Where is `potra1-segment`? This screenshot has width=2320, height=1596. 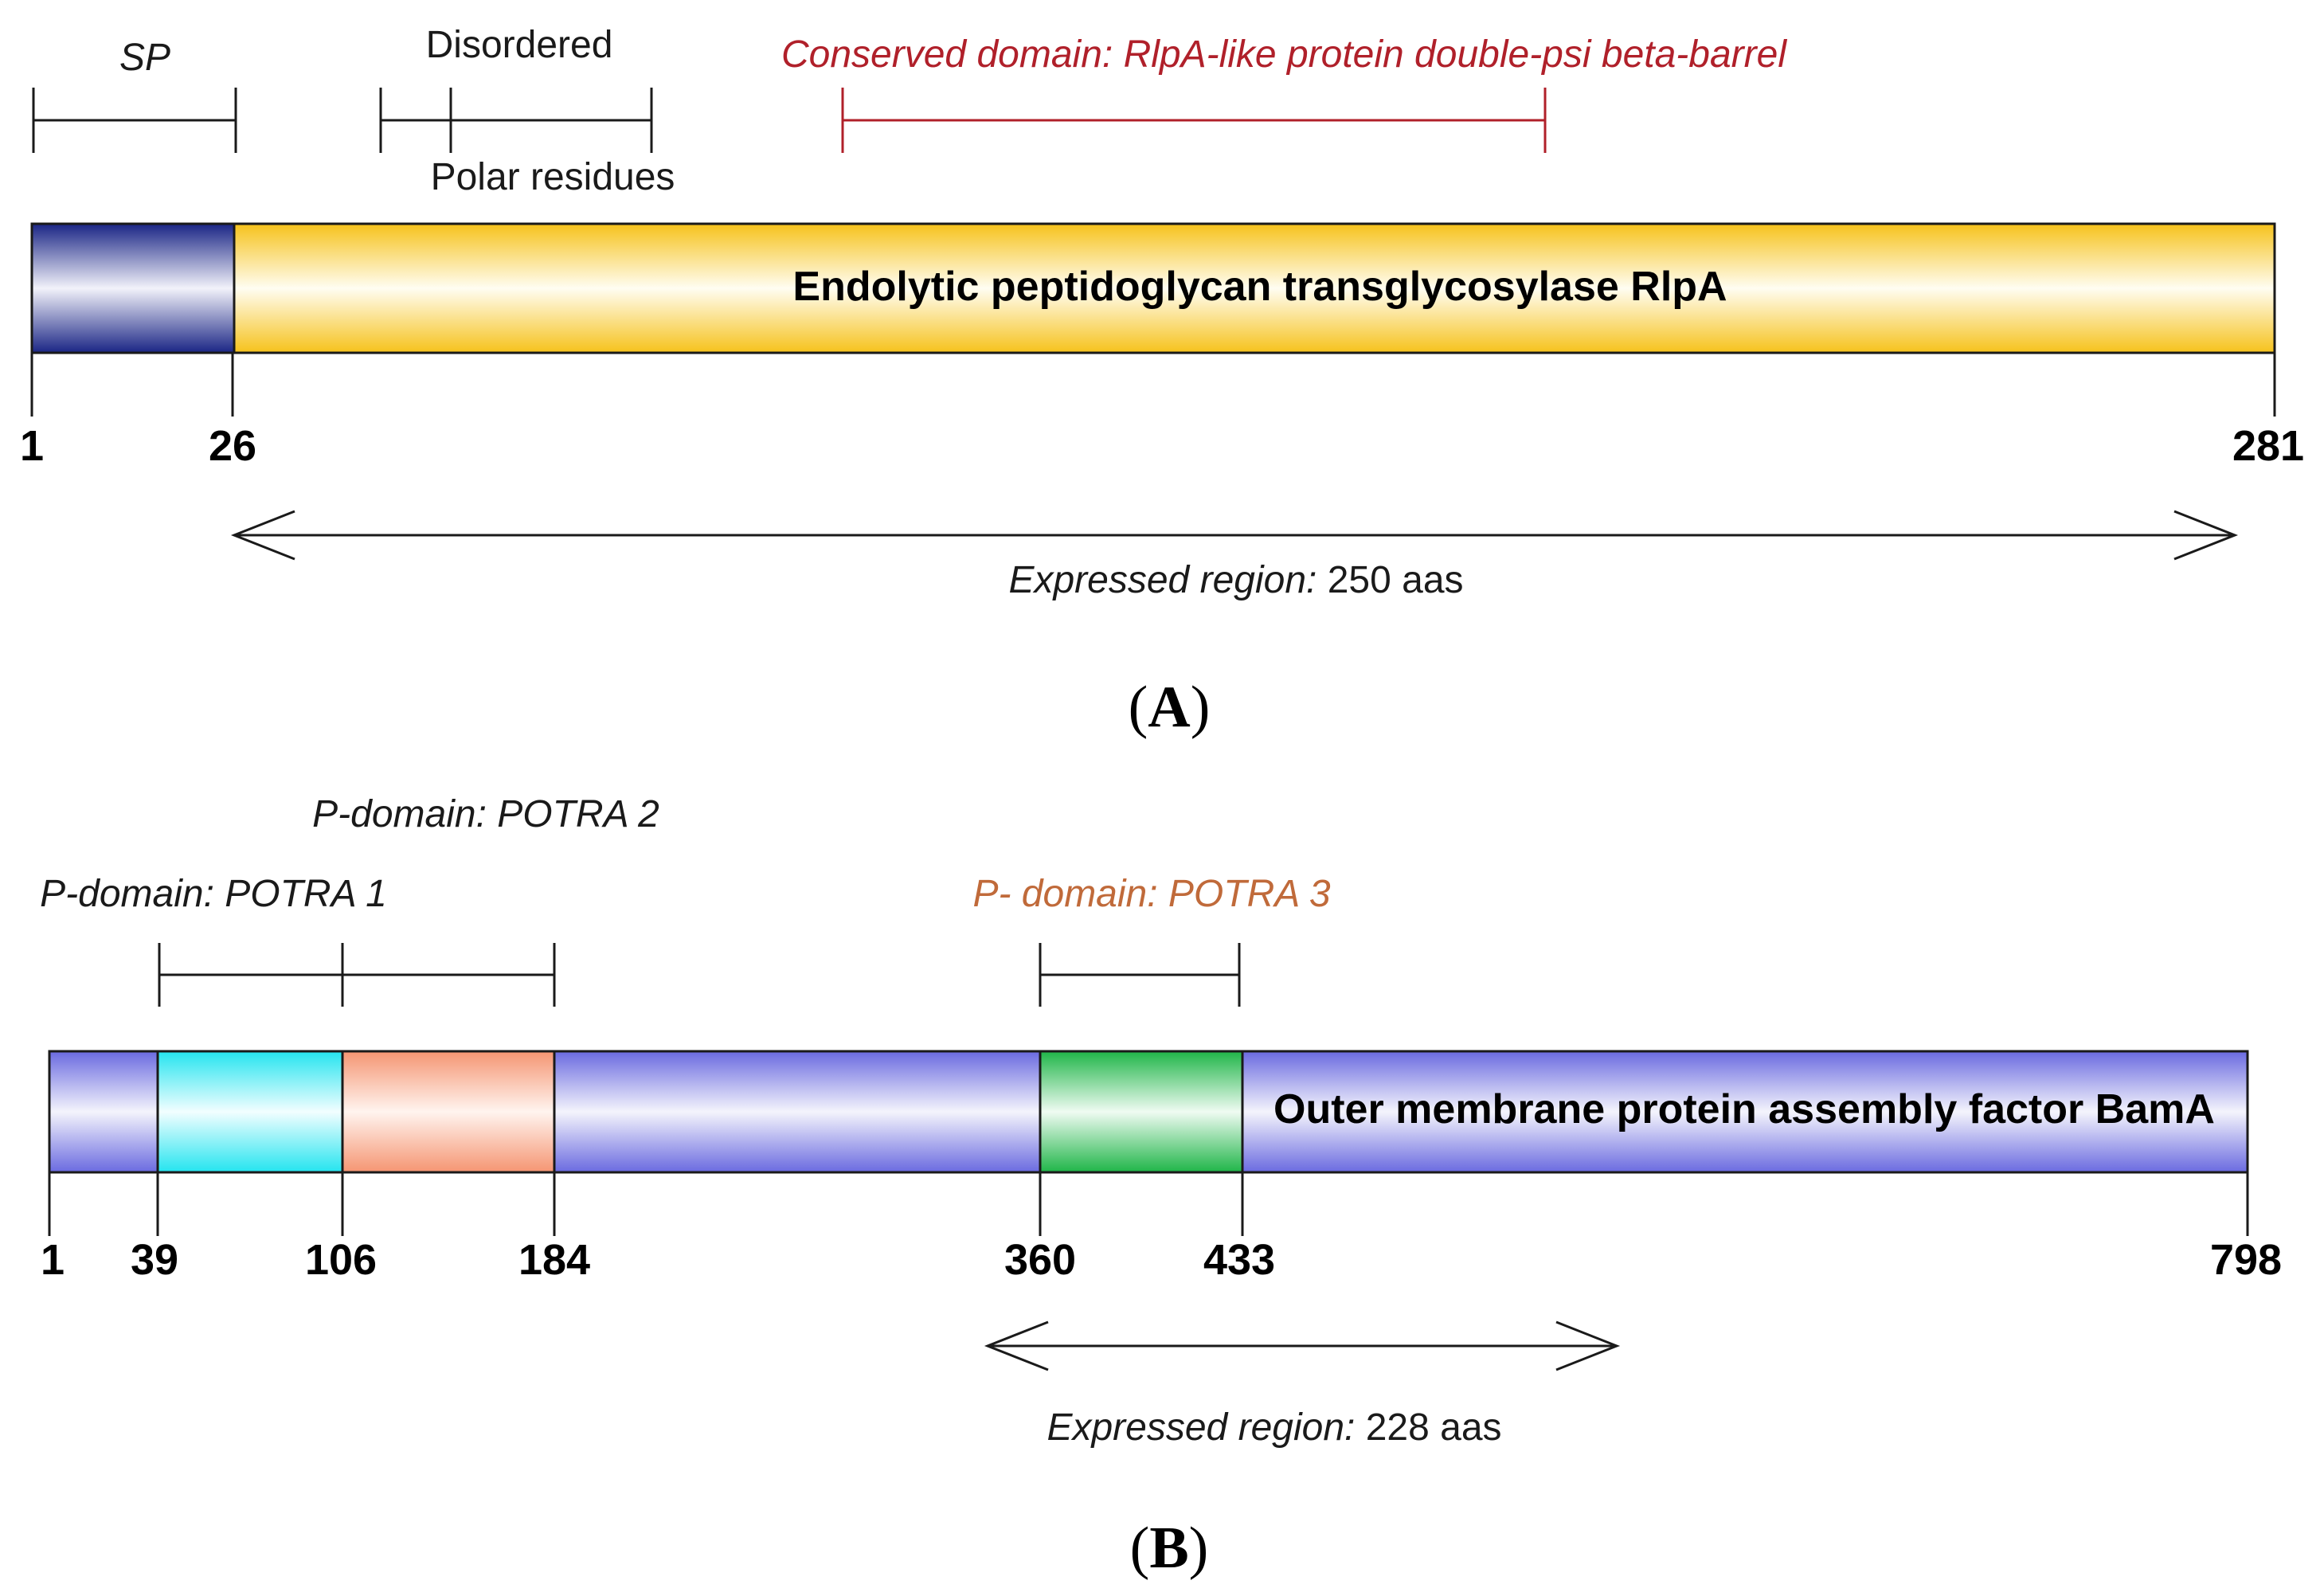
potra1-segment is located at coordinates (250, 1111).